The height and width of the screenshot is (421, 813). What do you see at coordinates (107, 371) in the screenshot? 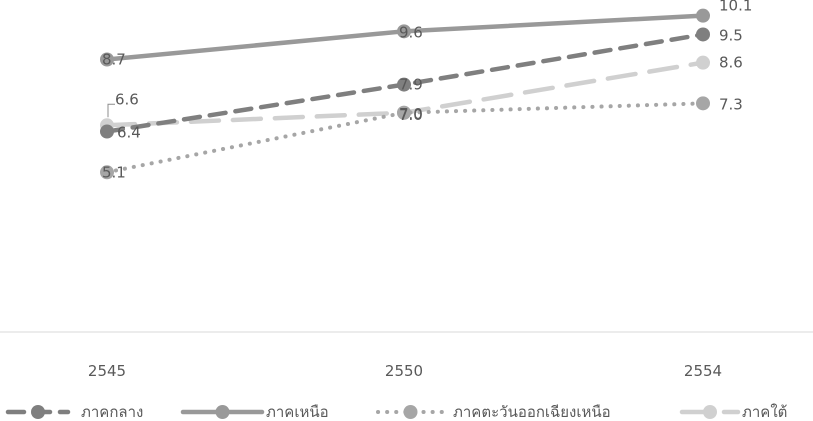
I see `x-tick-label: 2545` at bounding box center [107, 371].